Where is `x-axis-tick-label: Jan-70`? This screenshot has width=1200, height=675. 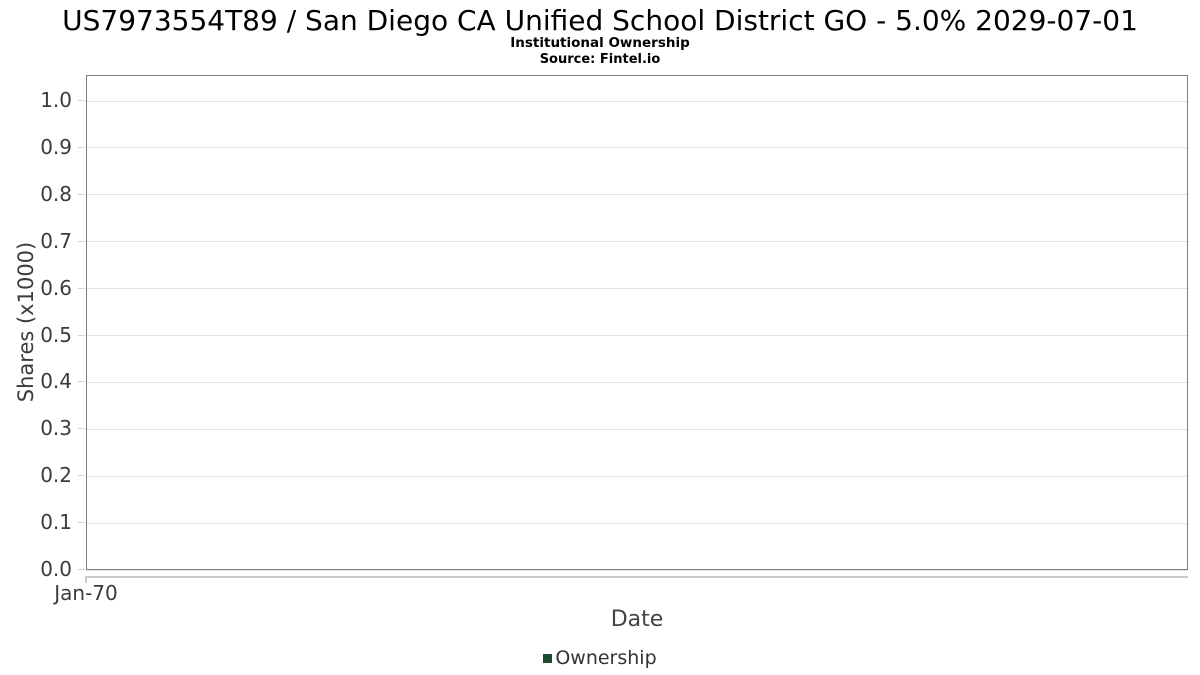 x-axis-tick-label: Jan-70 is located at coordinates (86, 593).